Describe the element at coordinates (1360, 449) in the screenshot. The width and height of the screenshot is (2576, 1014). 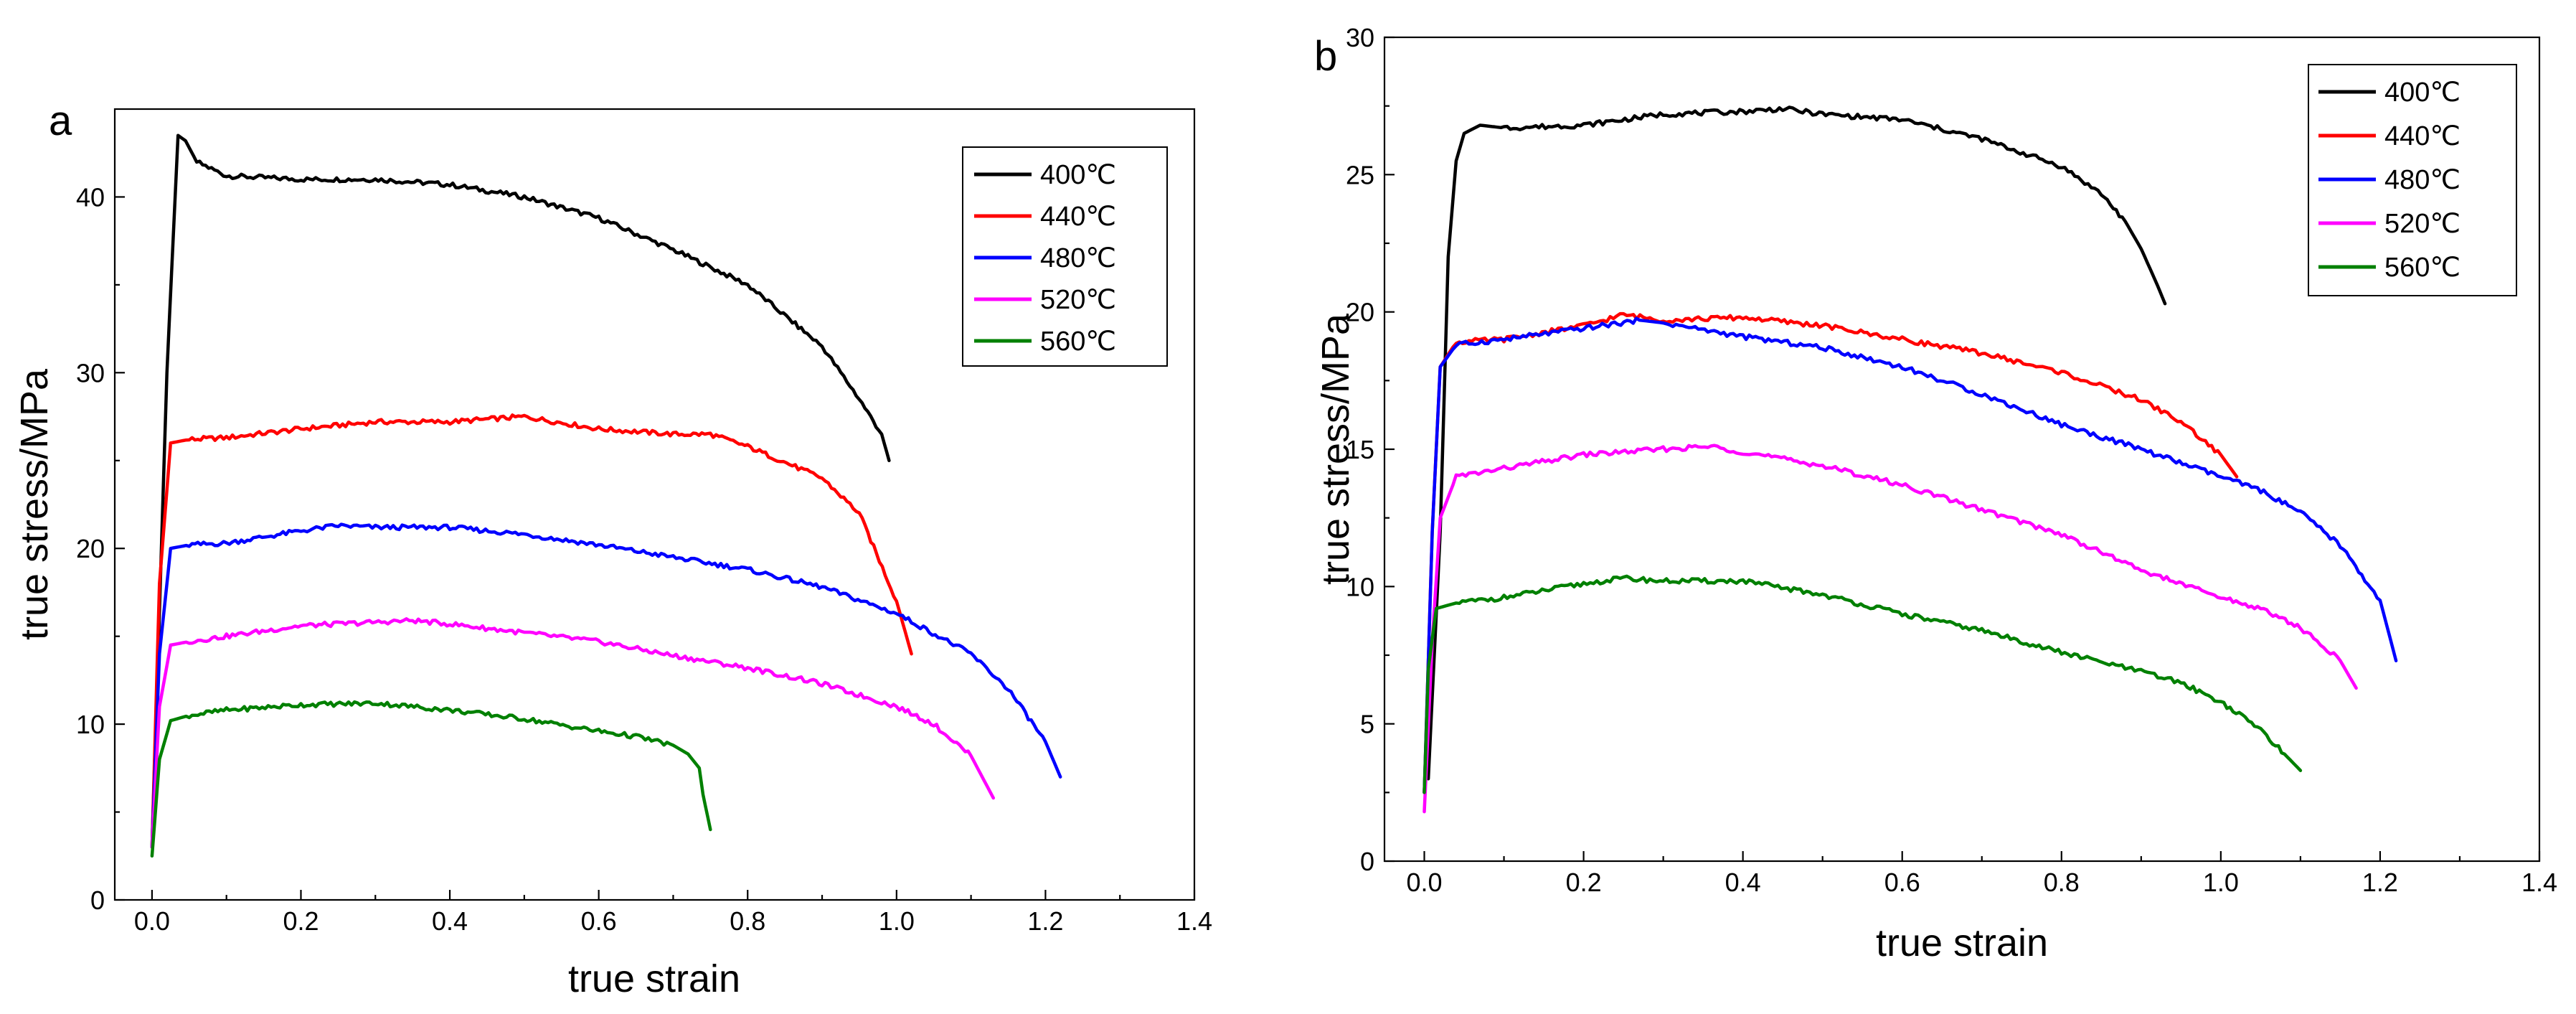
I see `y-tick-label: 15` at that location.